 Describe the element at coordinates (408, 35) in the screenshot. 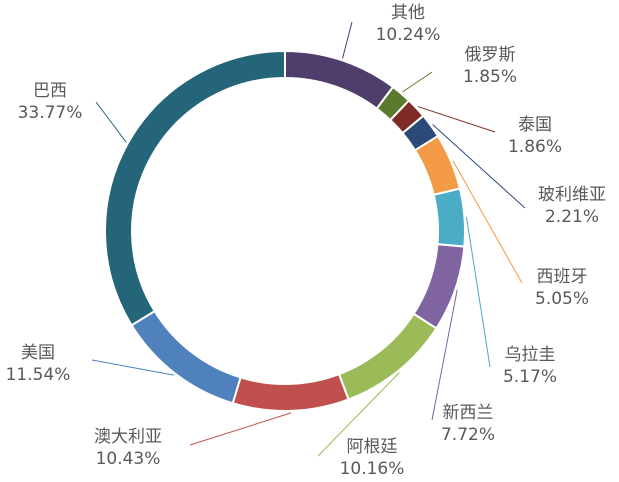

I see `slice-value-1: 10.24%` at that location.